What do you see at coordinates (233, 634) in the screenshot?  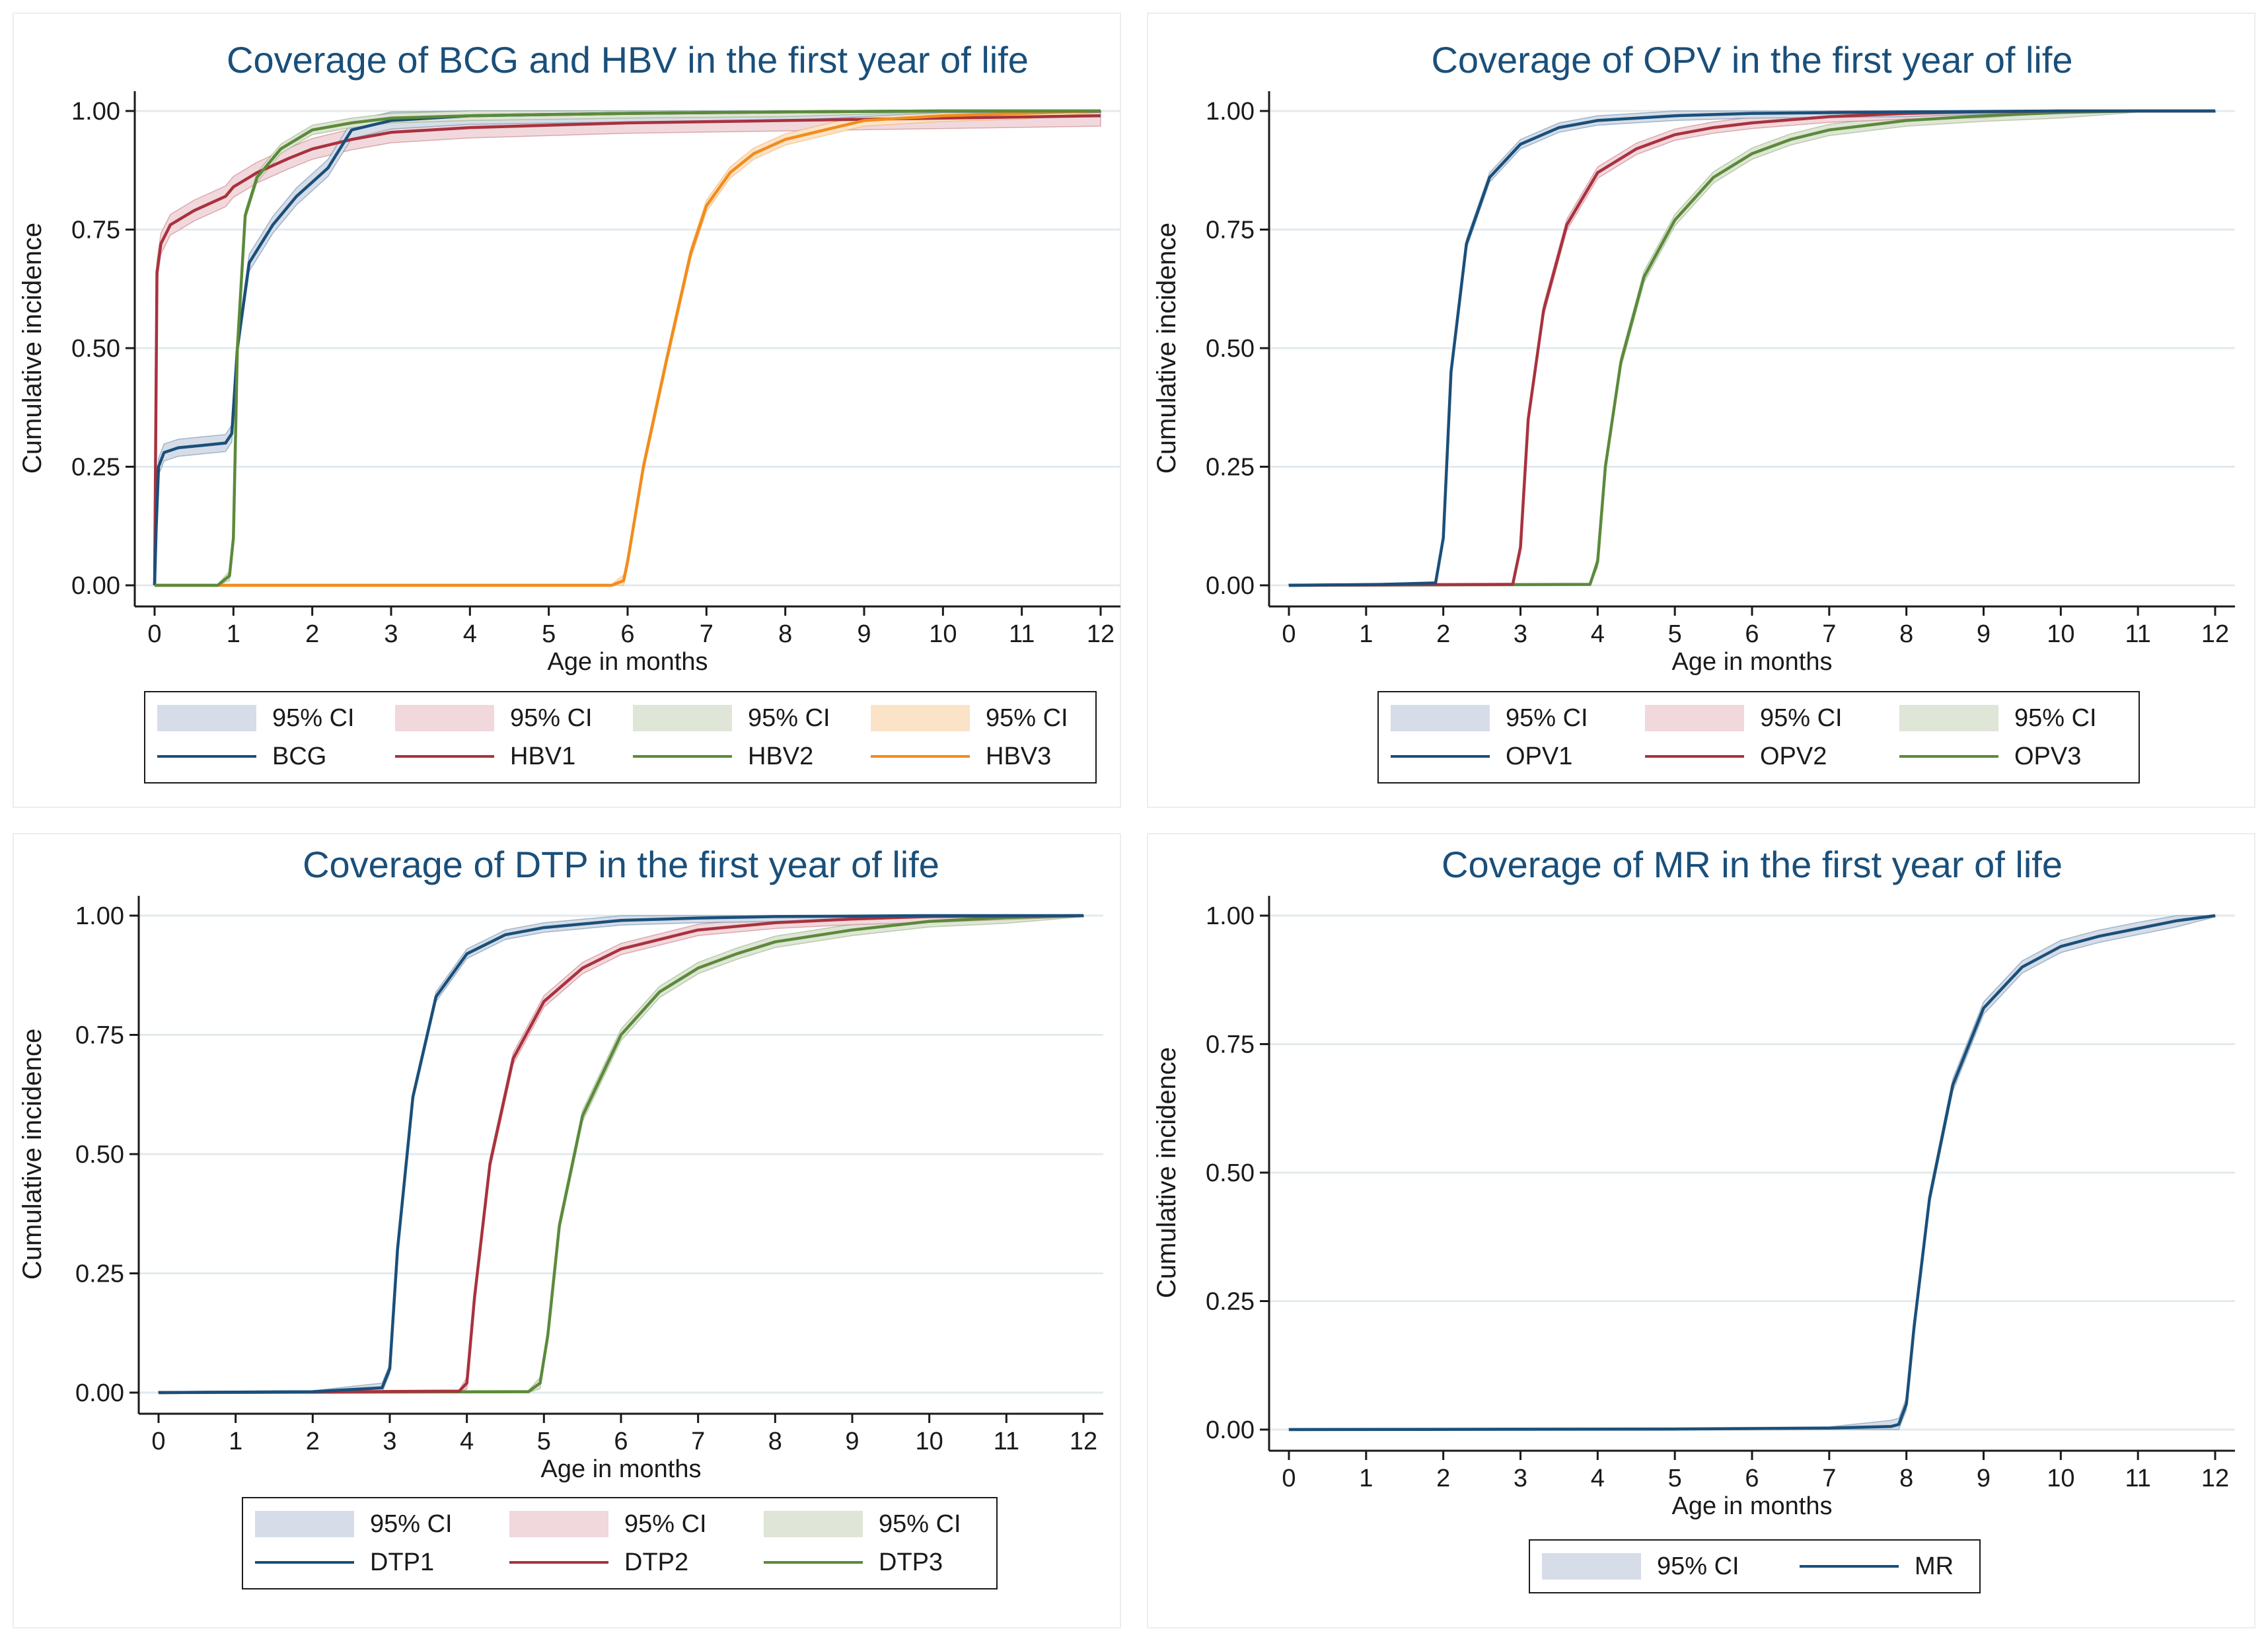 I see `x-tick-label: 1` at bounding box center [233, 634].